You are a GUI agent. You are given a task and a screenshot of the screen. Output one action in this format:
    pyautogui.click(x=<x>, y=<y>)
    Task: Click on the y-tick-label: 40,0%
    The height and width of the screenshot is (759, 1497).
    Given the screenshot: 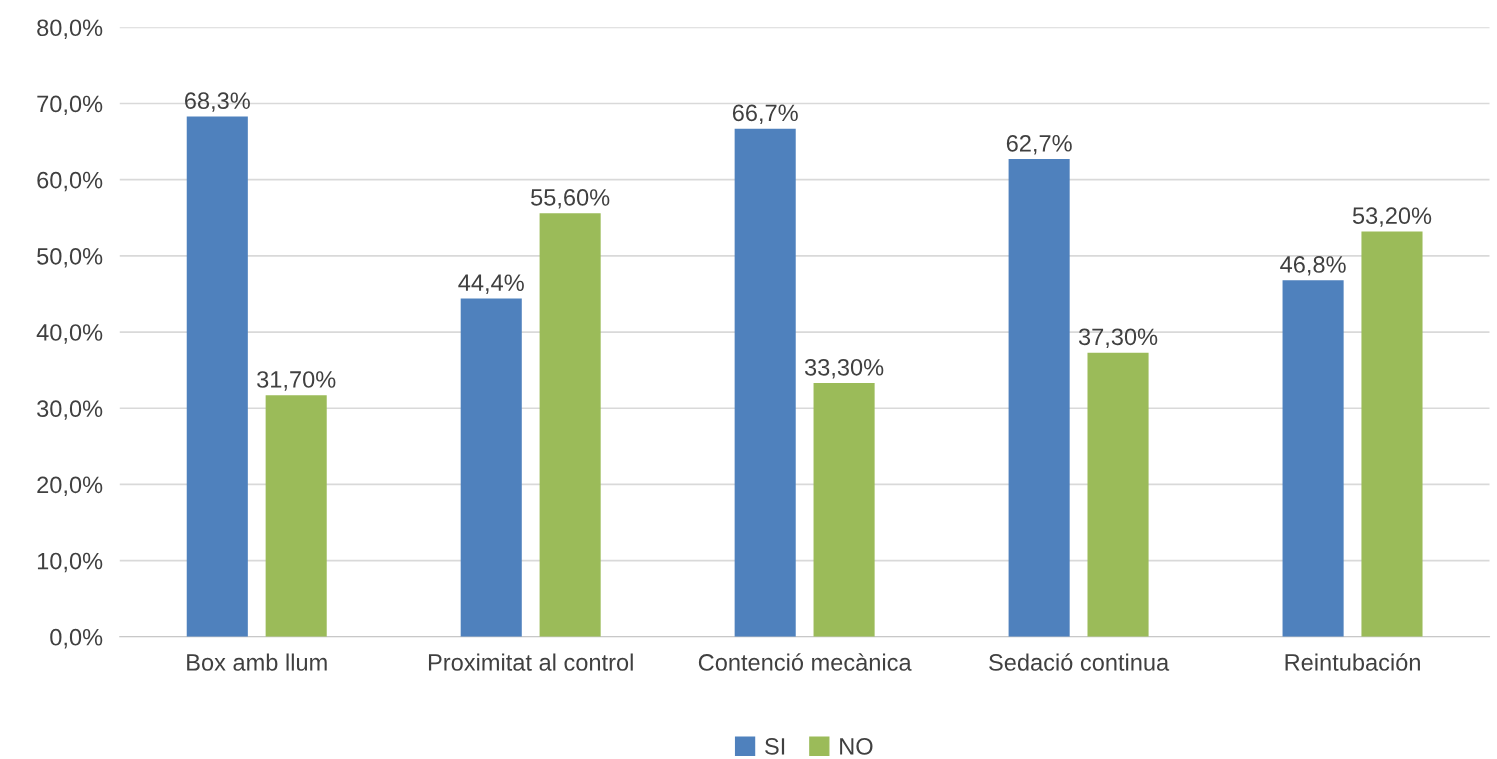 What is the action you would take?
    pyautogui.click(x=69, y=334)
    